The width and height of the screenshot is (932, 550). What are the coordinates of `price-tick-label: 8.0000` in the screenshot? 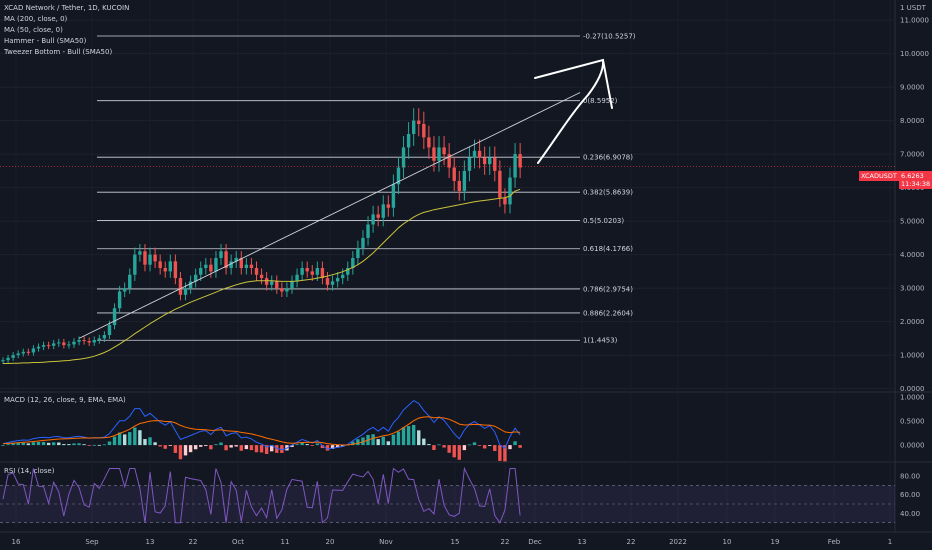 It's located at (912, 121).